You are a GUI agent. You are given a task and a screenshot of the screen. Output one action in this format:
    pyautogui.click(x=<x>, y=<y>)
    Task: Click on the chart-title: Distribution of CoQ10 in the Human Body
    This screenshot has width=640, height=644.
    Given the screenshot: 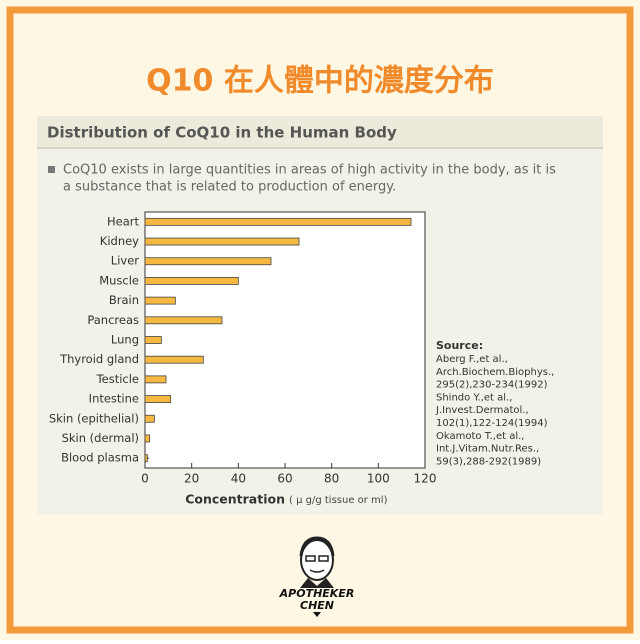 What is the action you would take?
    pyautogui.click(x=222, y=133)
    